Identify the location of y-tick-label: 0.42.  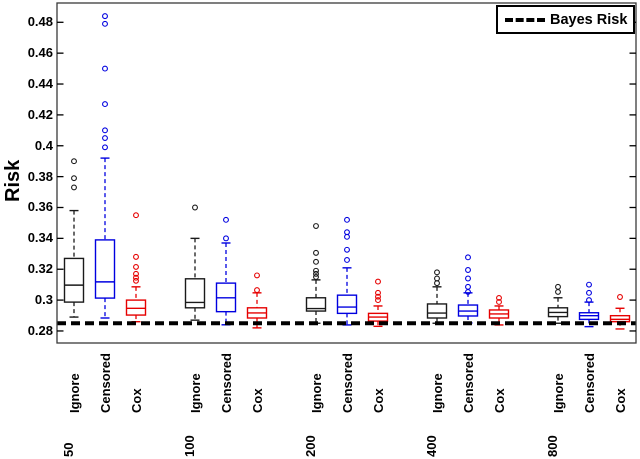
(40, 114).